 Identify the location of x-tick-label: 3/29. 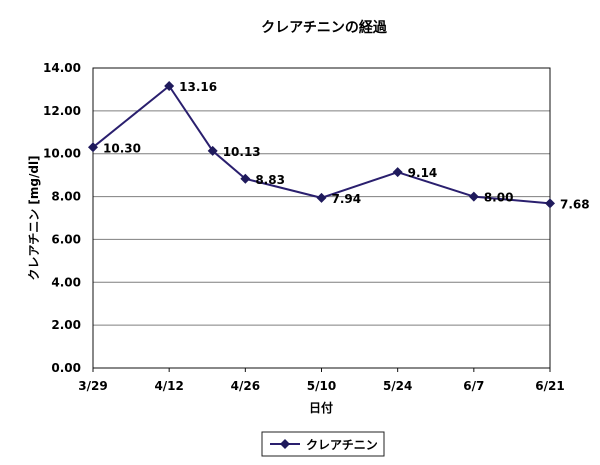
(92, 386).